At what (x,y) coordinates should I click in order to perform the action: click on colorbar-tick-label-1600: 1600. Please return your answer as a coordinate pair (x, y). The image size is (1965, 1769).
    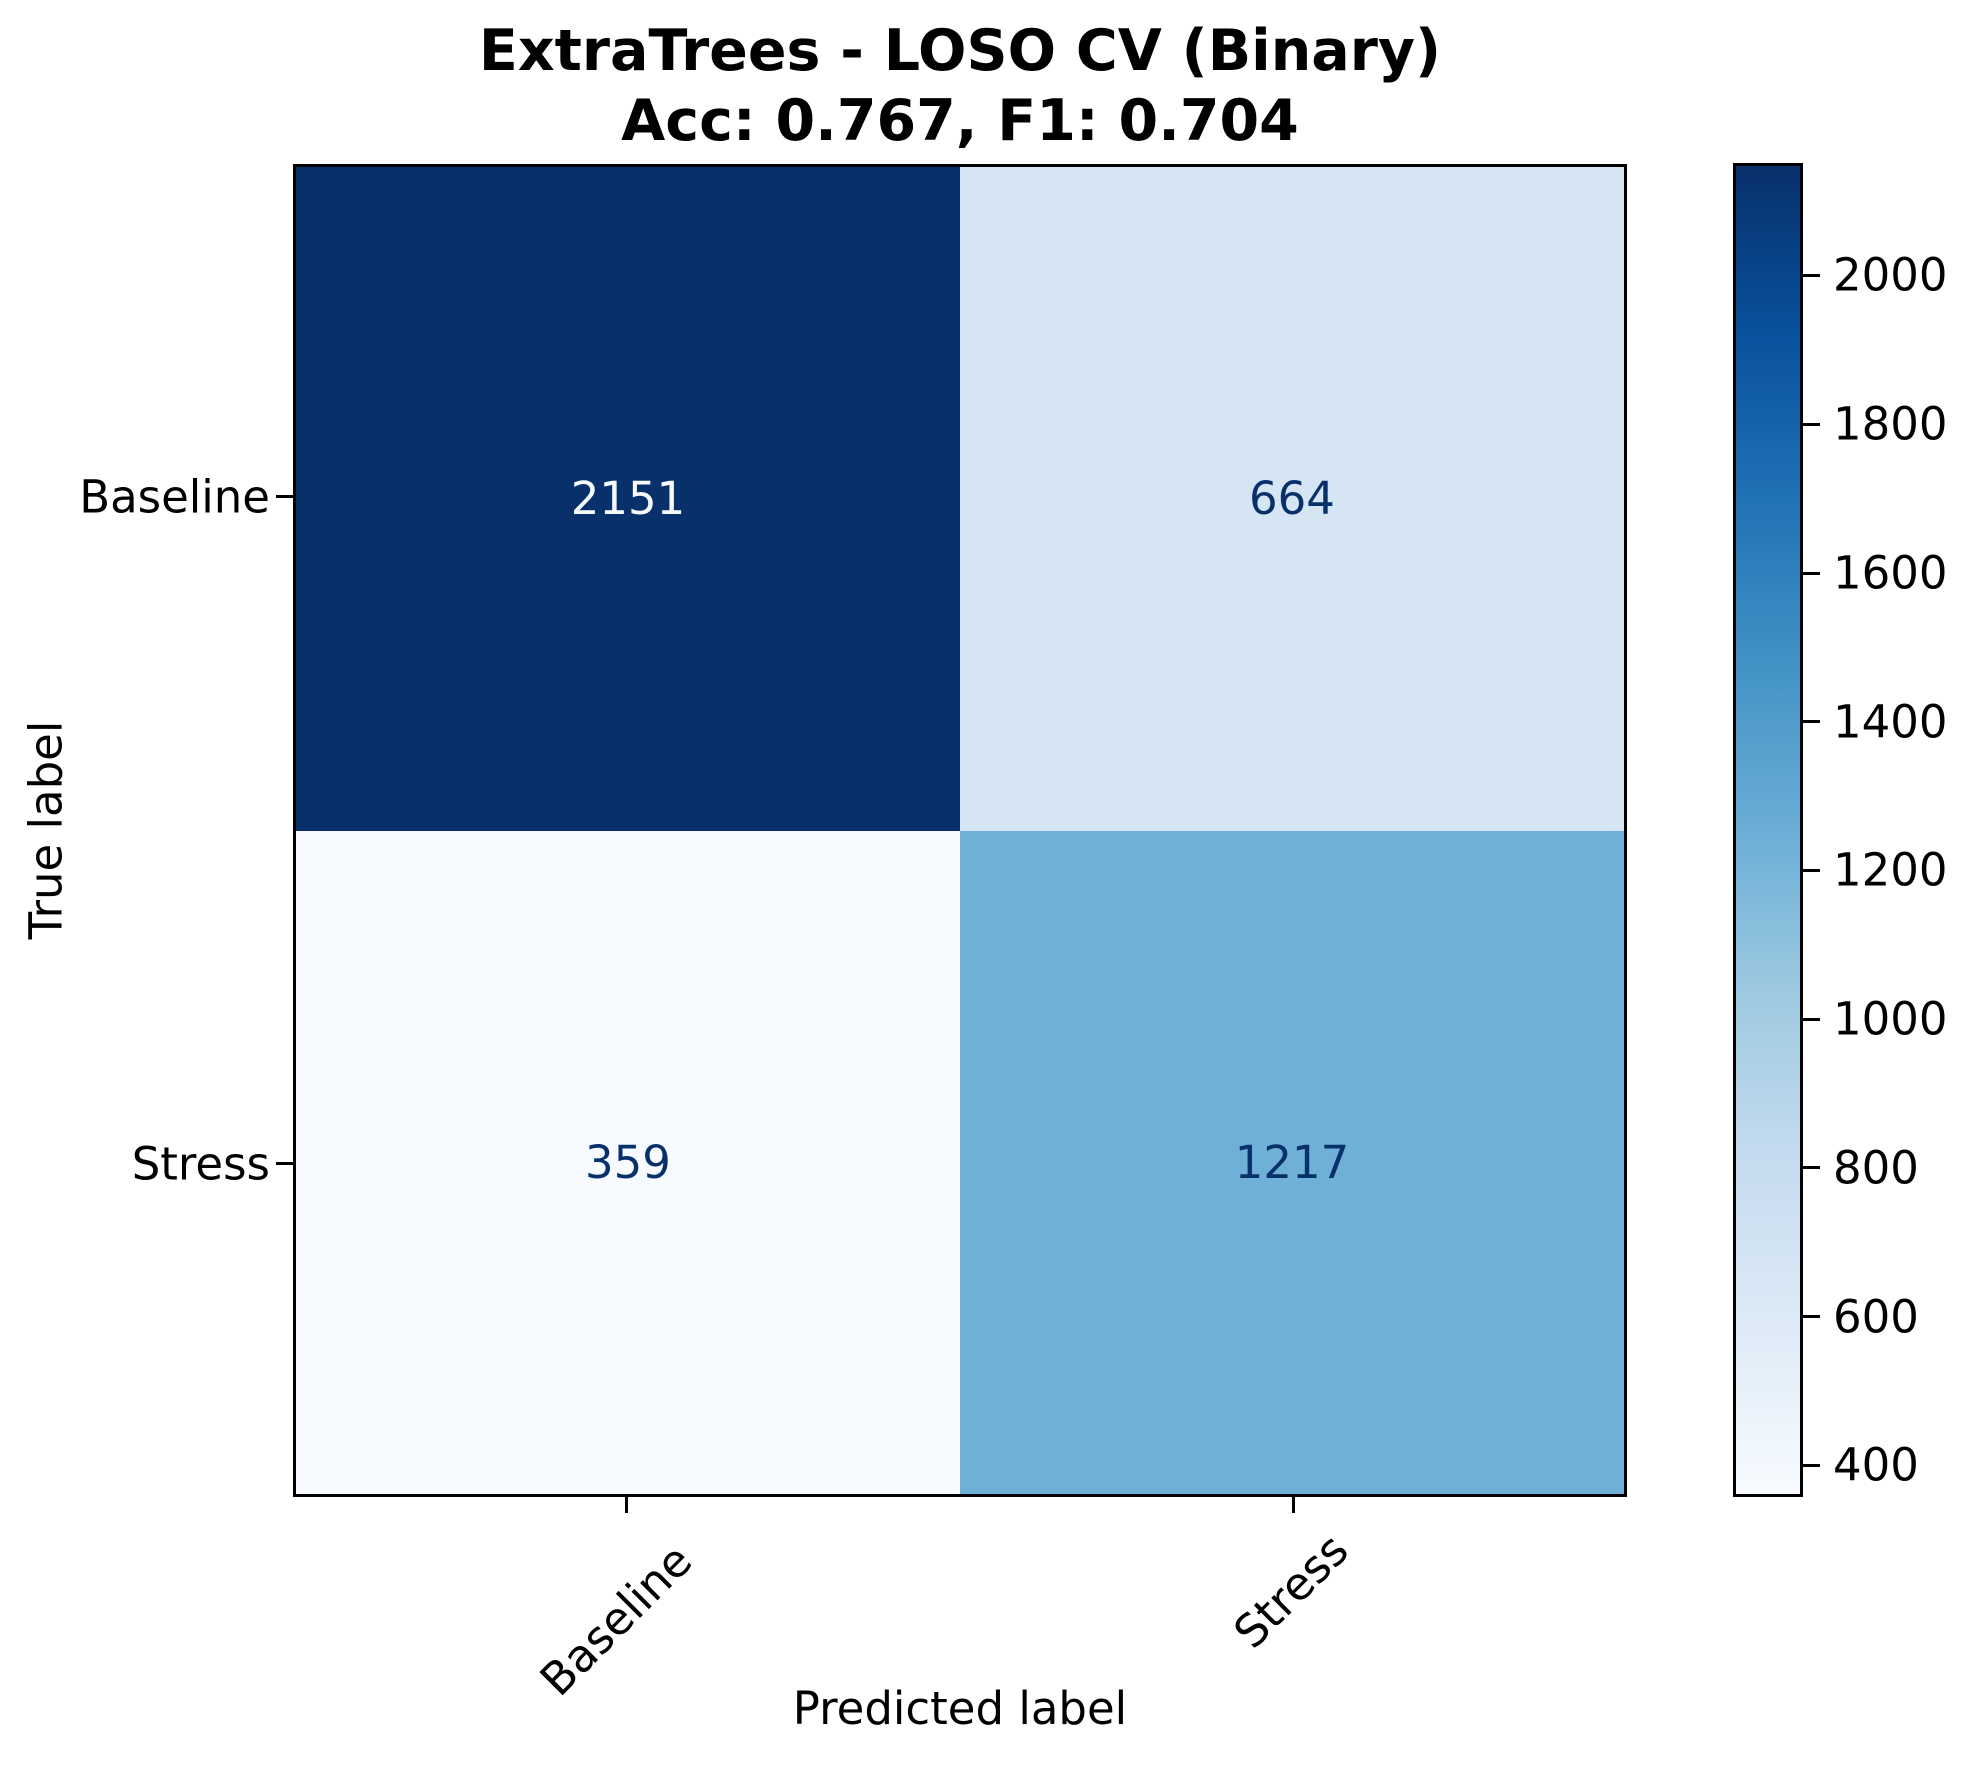
    Looking at the image, I should click on (1890, 573).